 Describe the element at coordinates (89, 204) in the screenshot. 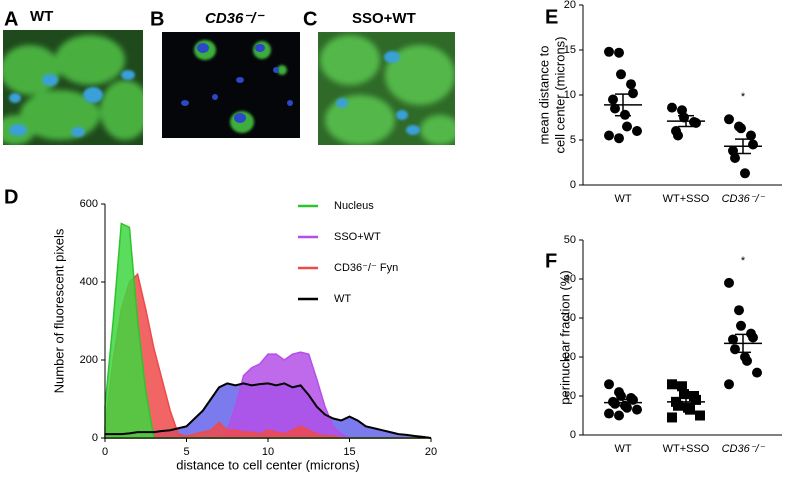

I see `y-tick-label: 600` at that location.